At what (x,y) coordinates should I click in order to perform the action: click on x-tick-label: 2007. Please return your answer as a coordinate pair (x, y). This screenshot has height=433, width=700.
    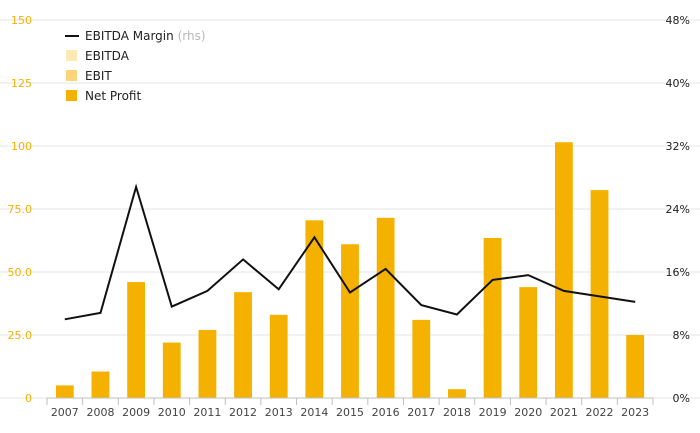
    Looking at the image, I should click on (65, 412).